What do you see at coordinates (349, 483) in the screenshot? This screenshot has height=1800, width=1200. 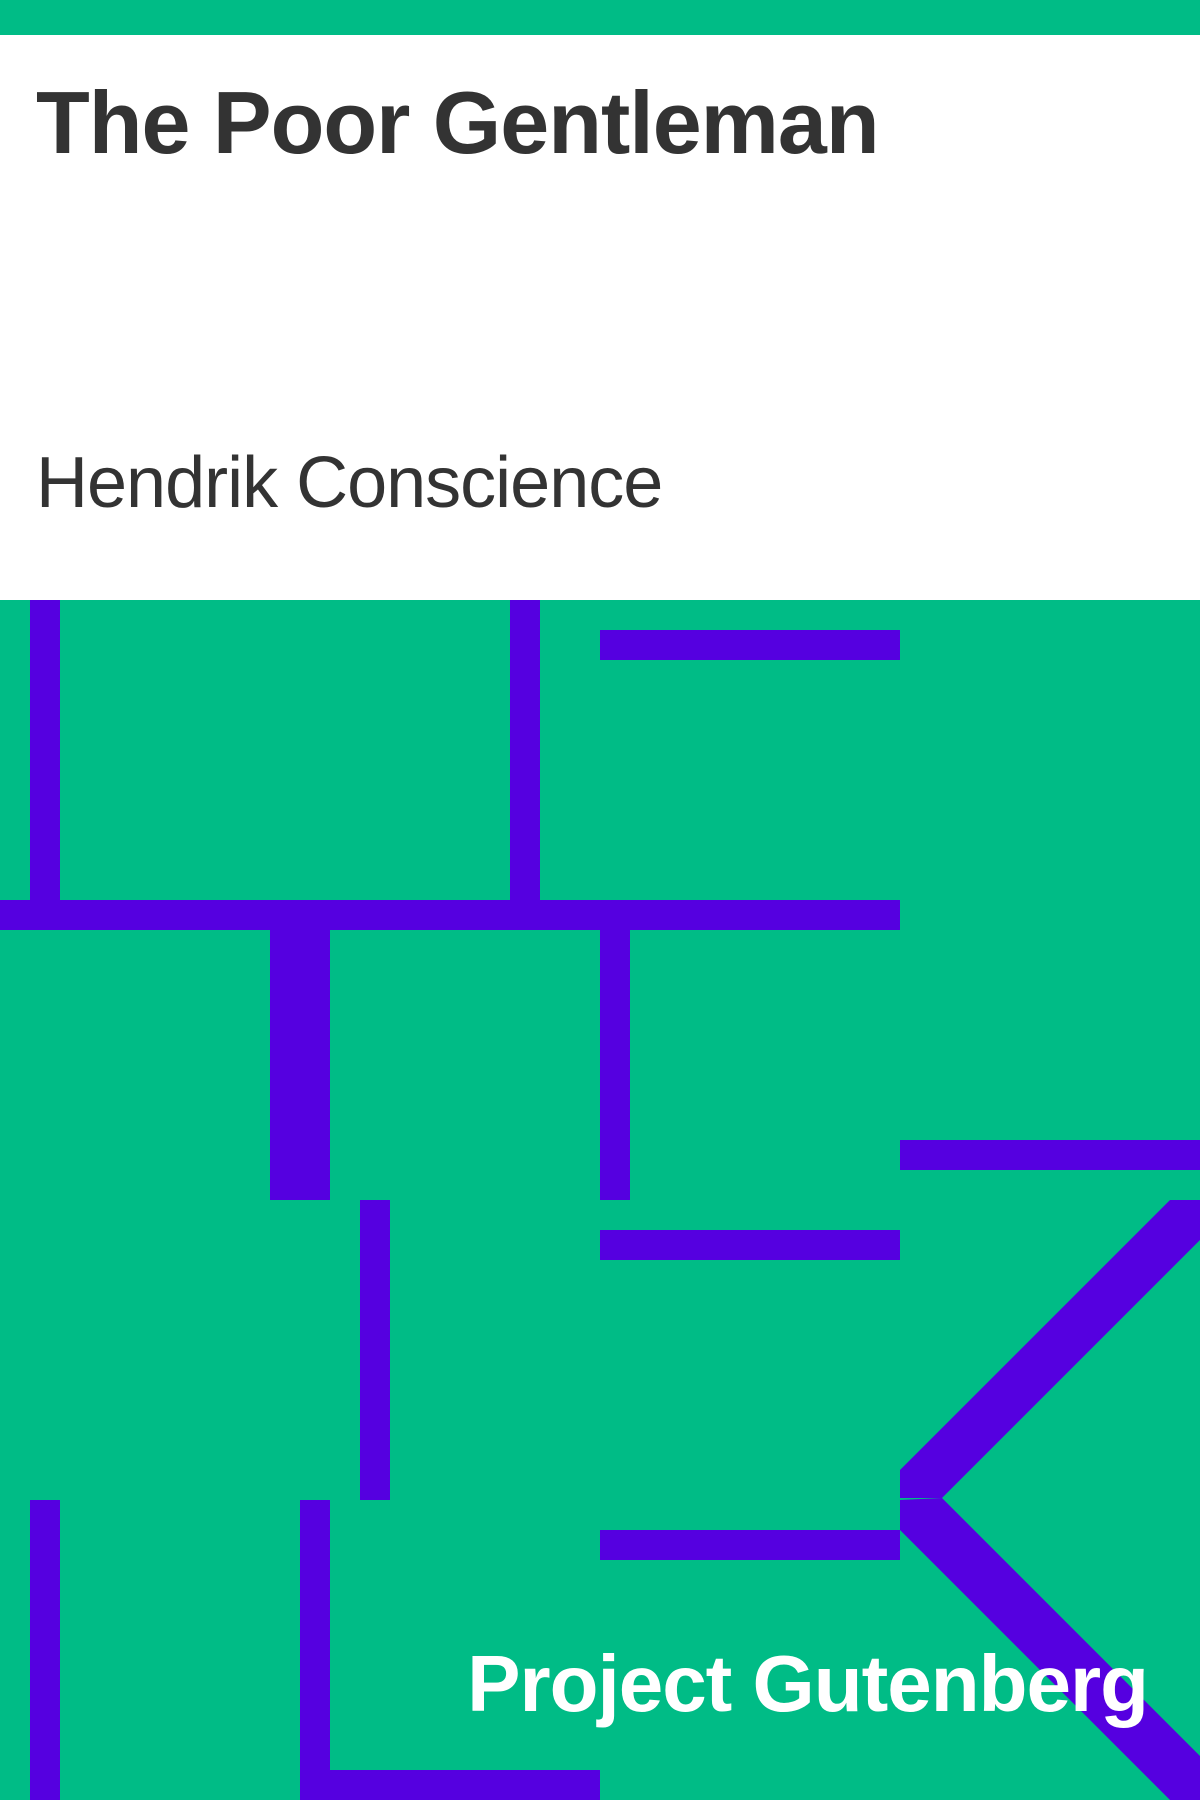 I see `book-author: Hendrik Conscience` at bounding box center [349, 483].